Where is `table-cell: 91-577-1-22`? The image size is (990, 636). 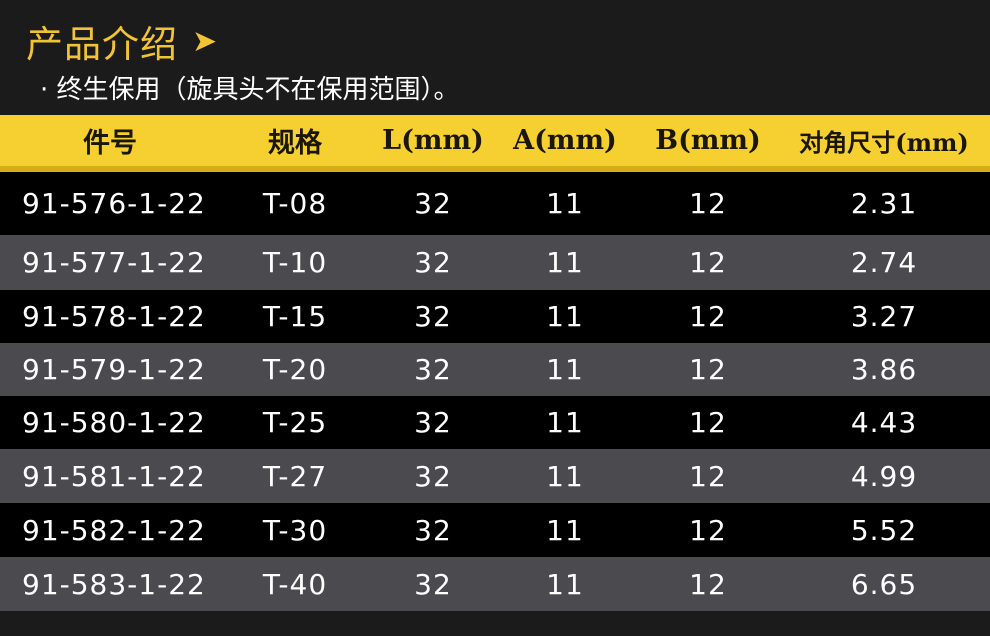 table-cell: 91-577-1-22 is located at coordinates (114, 262).